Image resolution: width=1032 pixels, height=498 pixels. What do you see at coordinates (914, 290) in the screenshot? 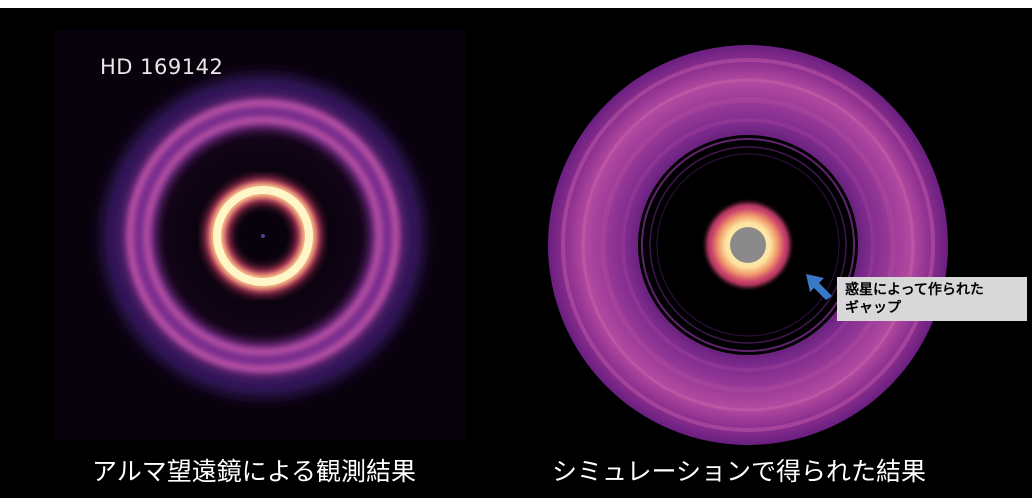
I see `gap-annotation-line1: 惑星によって作られた` at bounding box center [914, 290].